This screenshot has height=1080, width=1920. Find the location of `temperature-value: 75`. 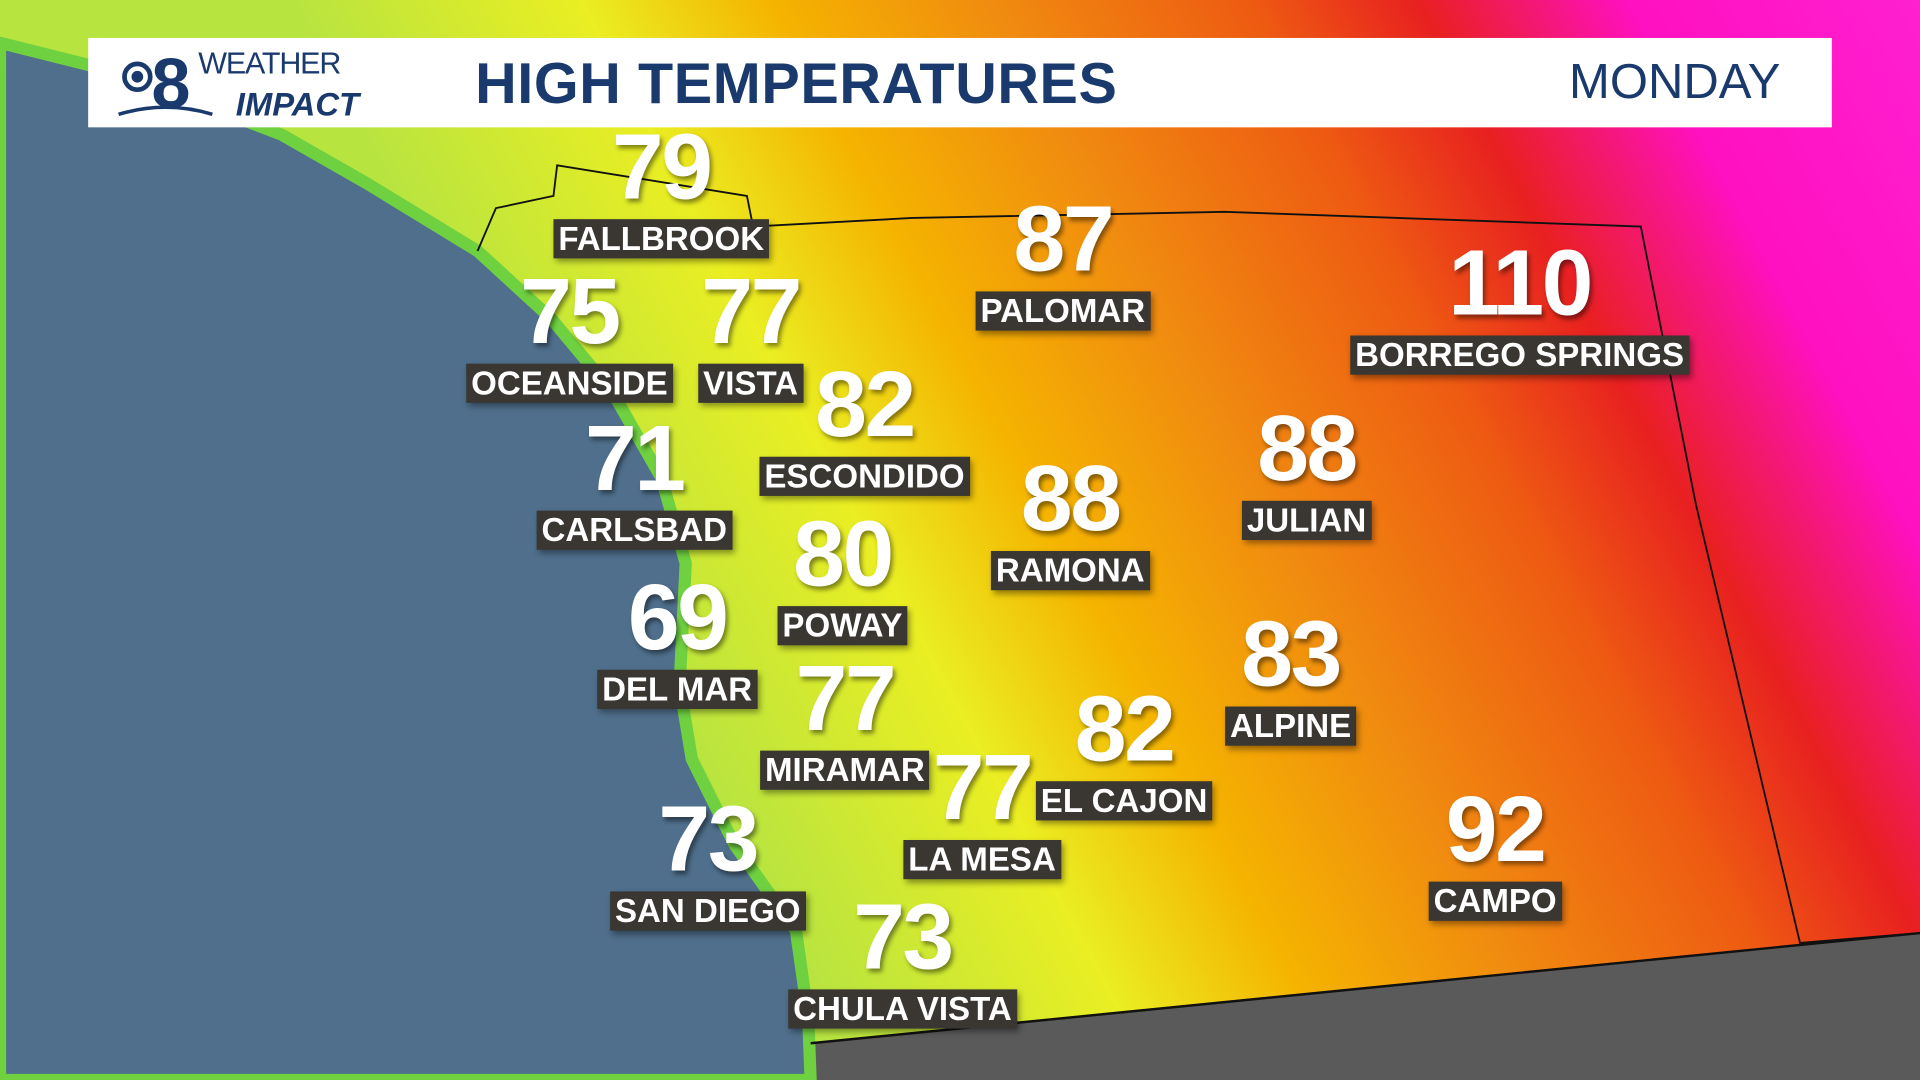

temperature-value: 75 is located at coordinates (570, 311).